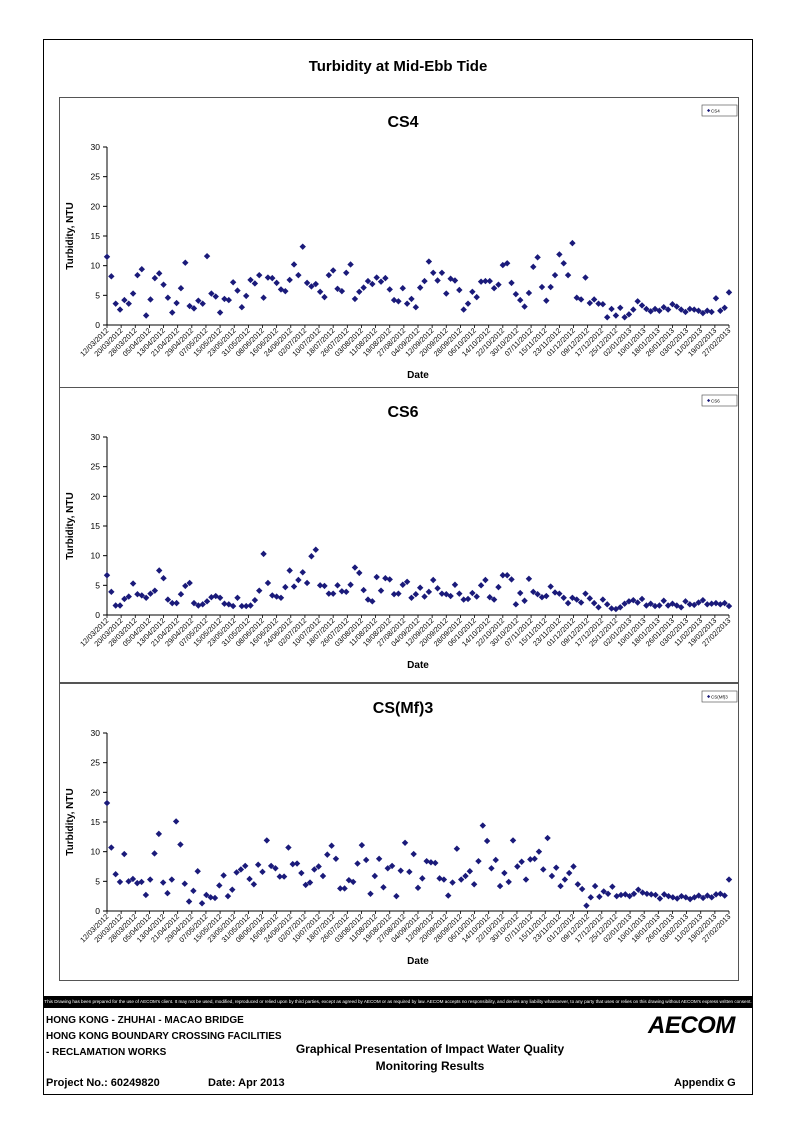 This screenshot has height=1122, width=794. I want to click on y-tick-label: 15, so click(96, 822).